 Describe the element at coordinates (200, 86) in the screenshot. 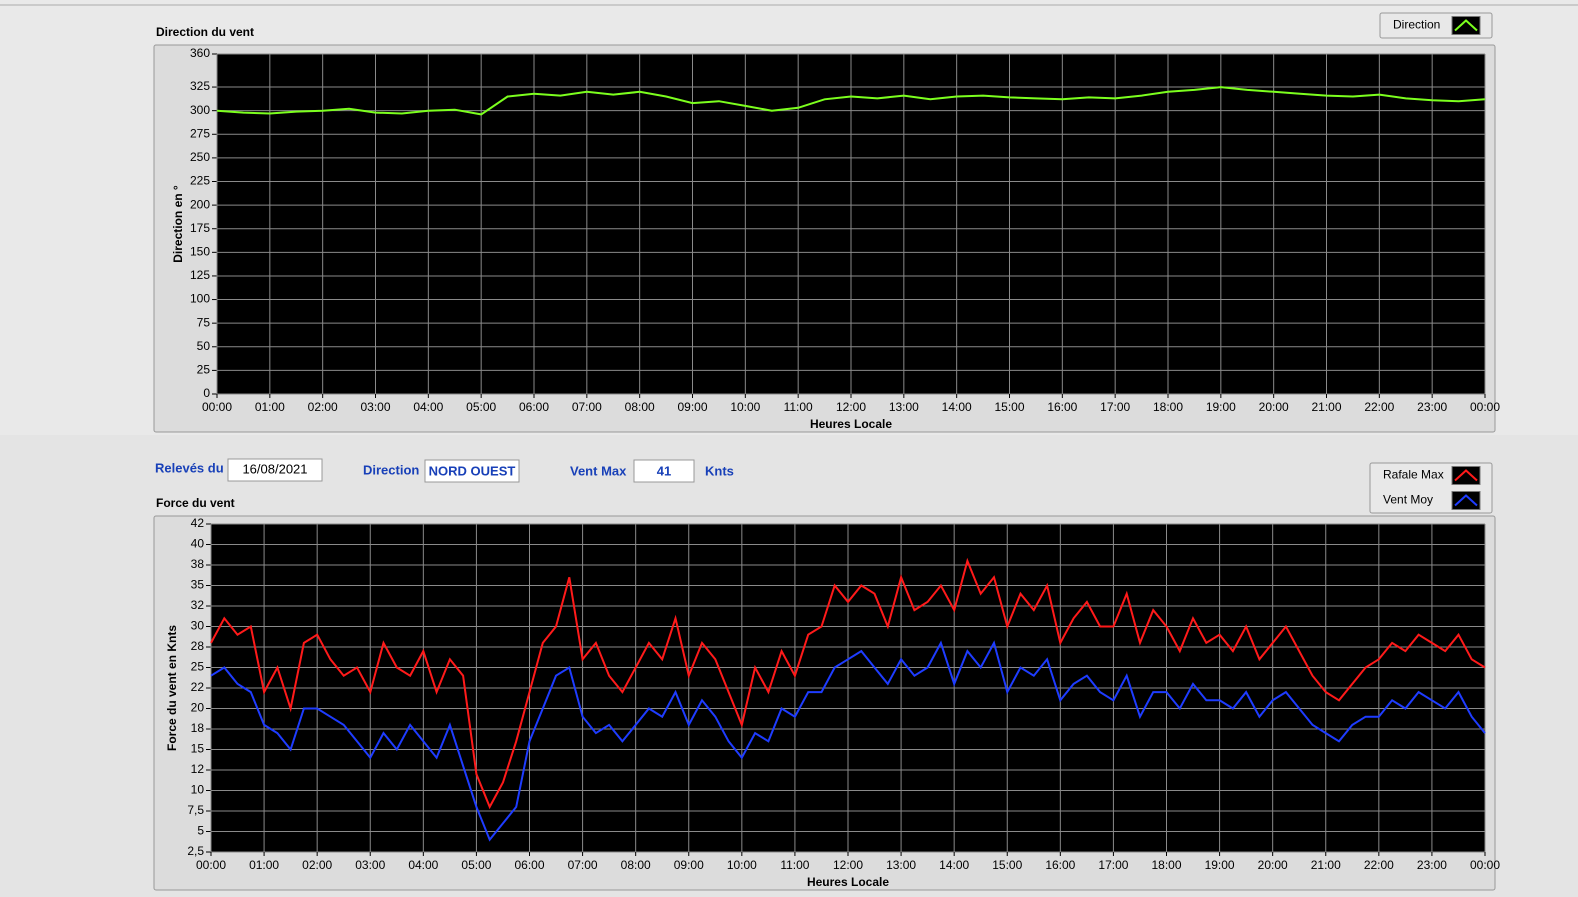

I see `y-tick-label: 325` at that location.